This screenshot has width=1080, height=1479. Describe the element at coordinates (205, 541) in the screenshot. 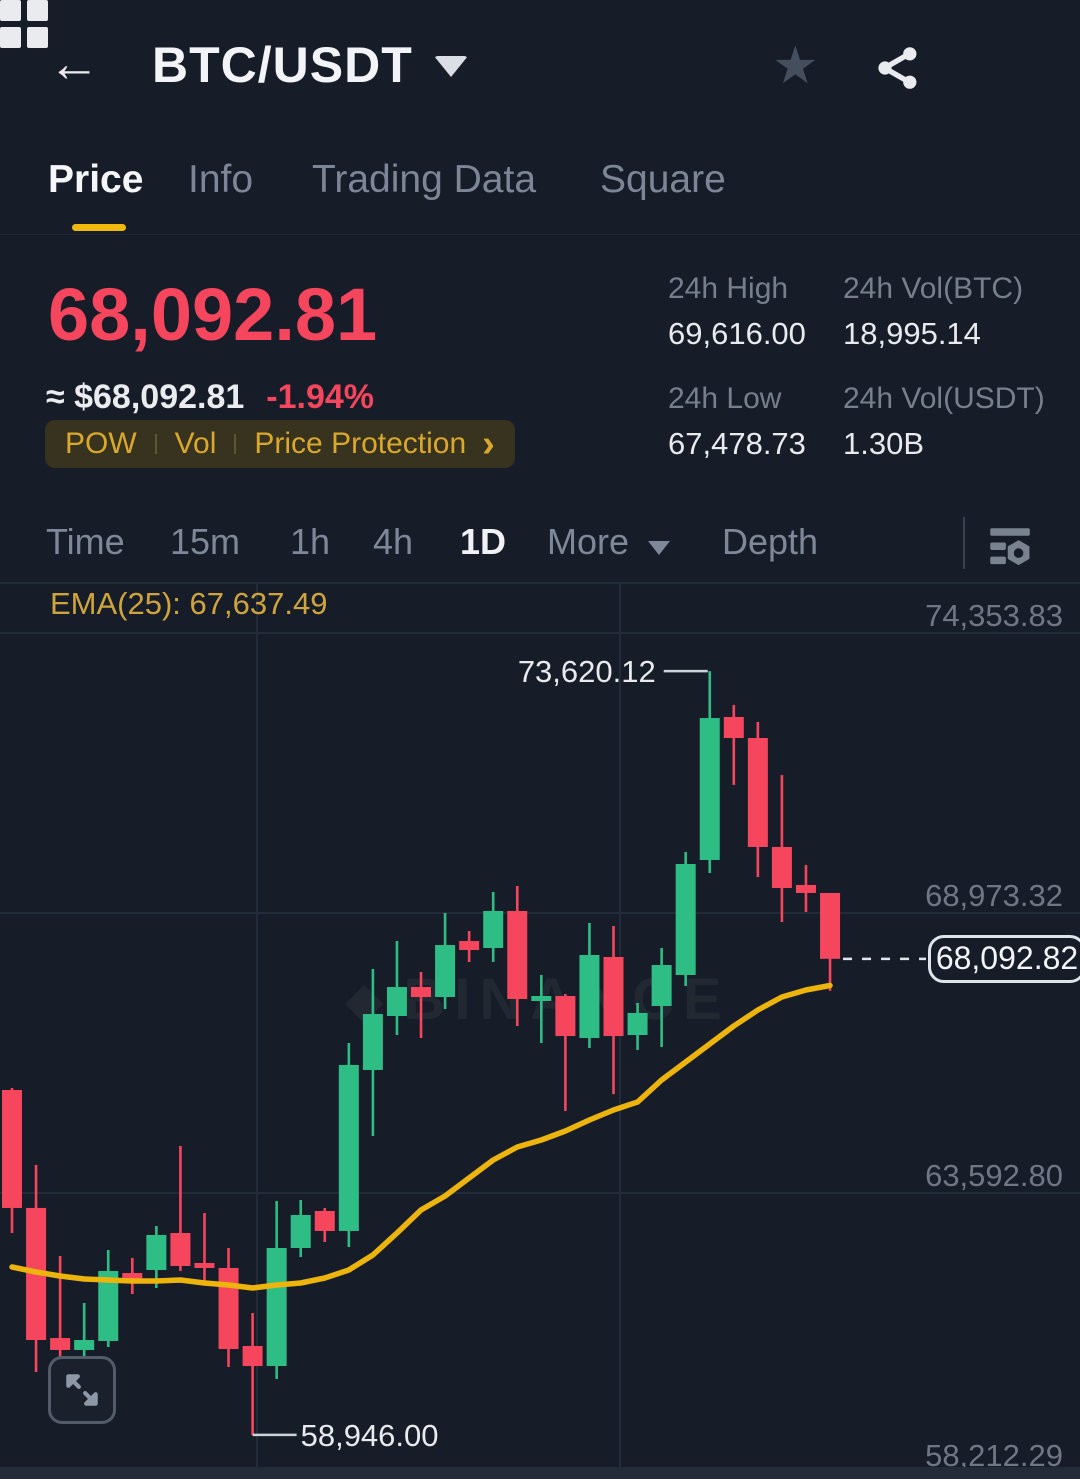

I see `interval-15m: 15m` at that location.